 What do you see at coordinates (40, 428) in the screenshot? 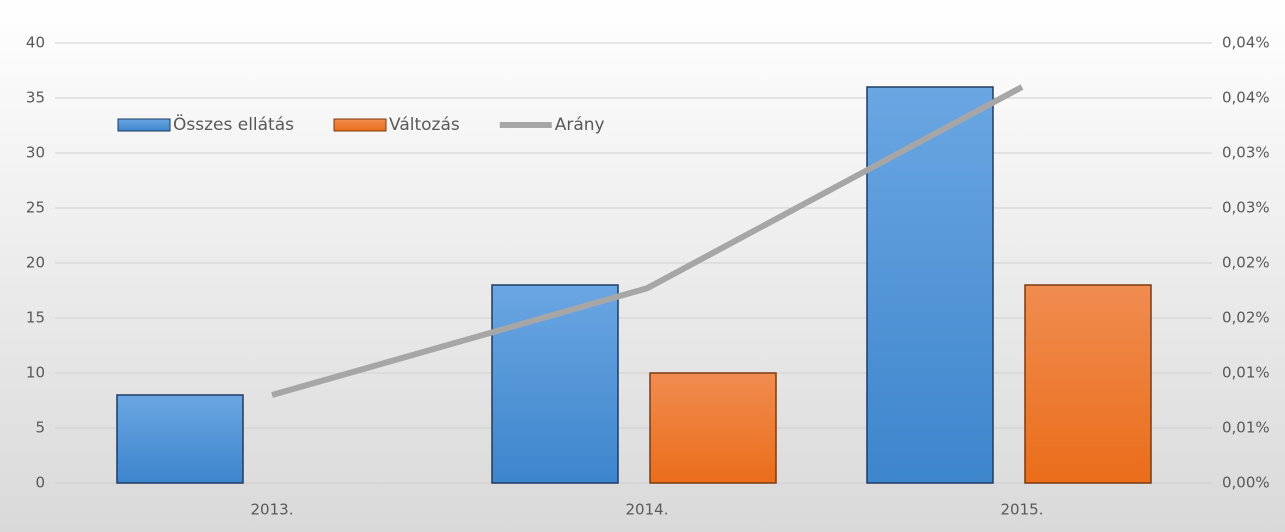
I see `y-tick-label: 5` at bounding box center [40, 428].